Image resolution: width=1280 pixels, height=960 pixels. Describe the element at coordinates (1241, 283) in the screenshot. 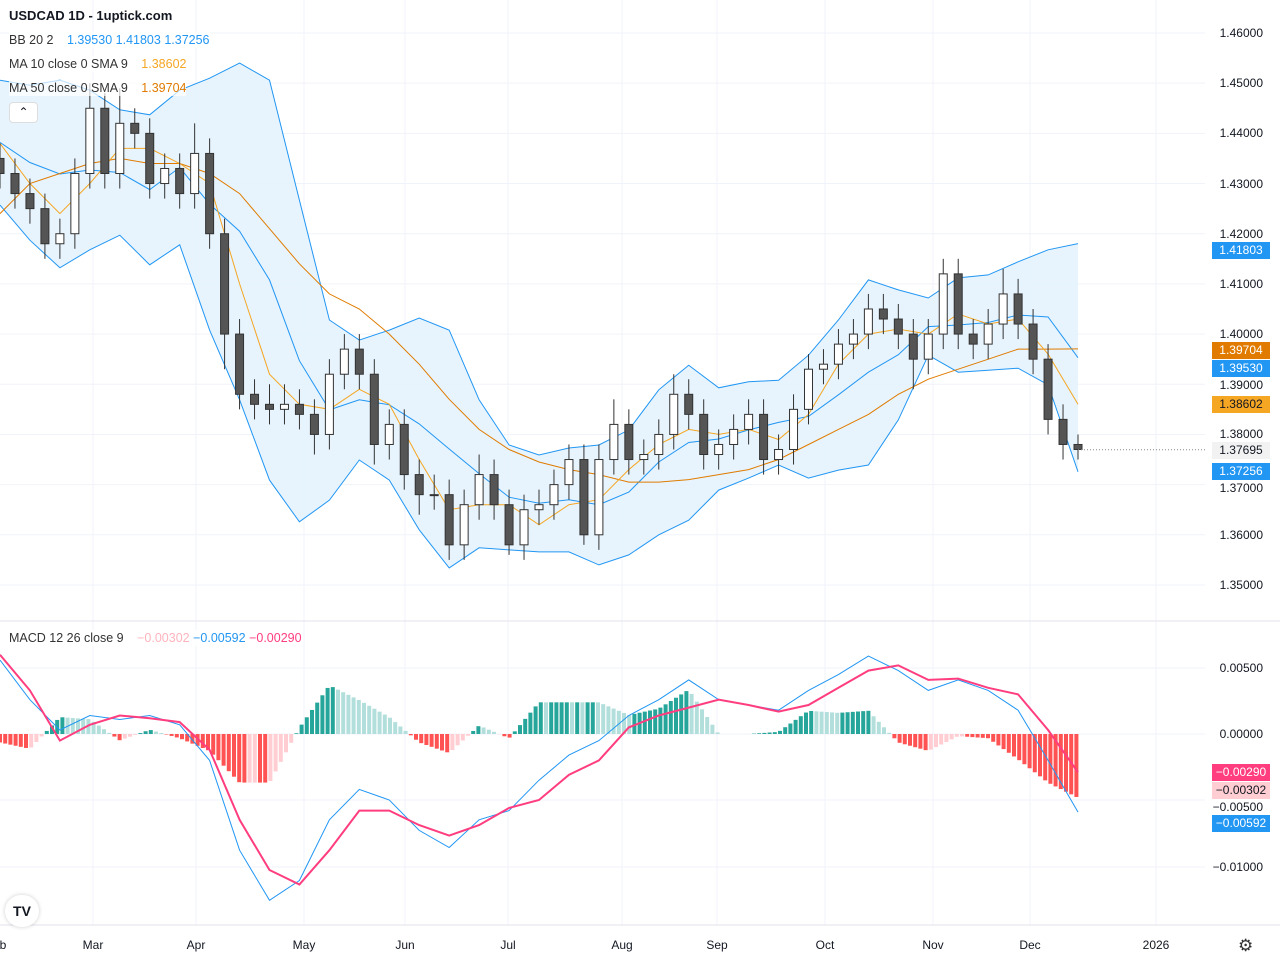

I see `price-axis-label: 1.41000` at that location.